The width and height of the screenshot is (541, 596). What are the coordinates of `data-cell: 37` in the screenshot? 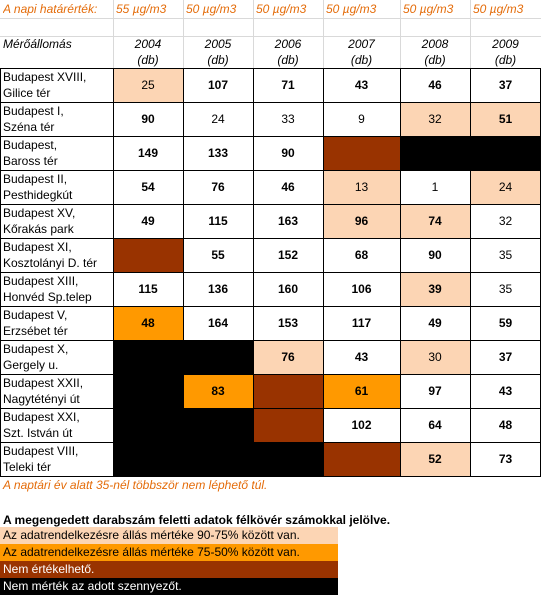 It's located at (505, 357).